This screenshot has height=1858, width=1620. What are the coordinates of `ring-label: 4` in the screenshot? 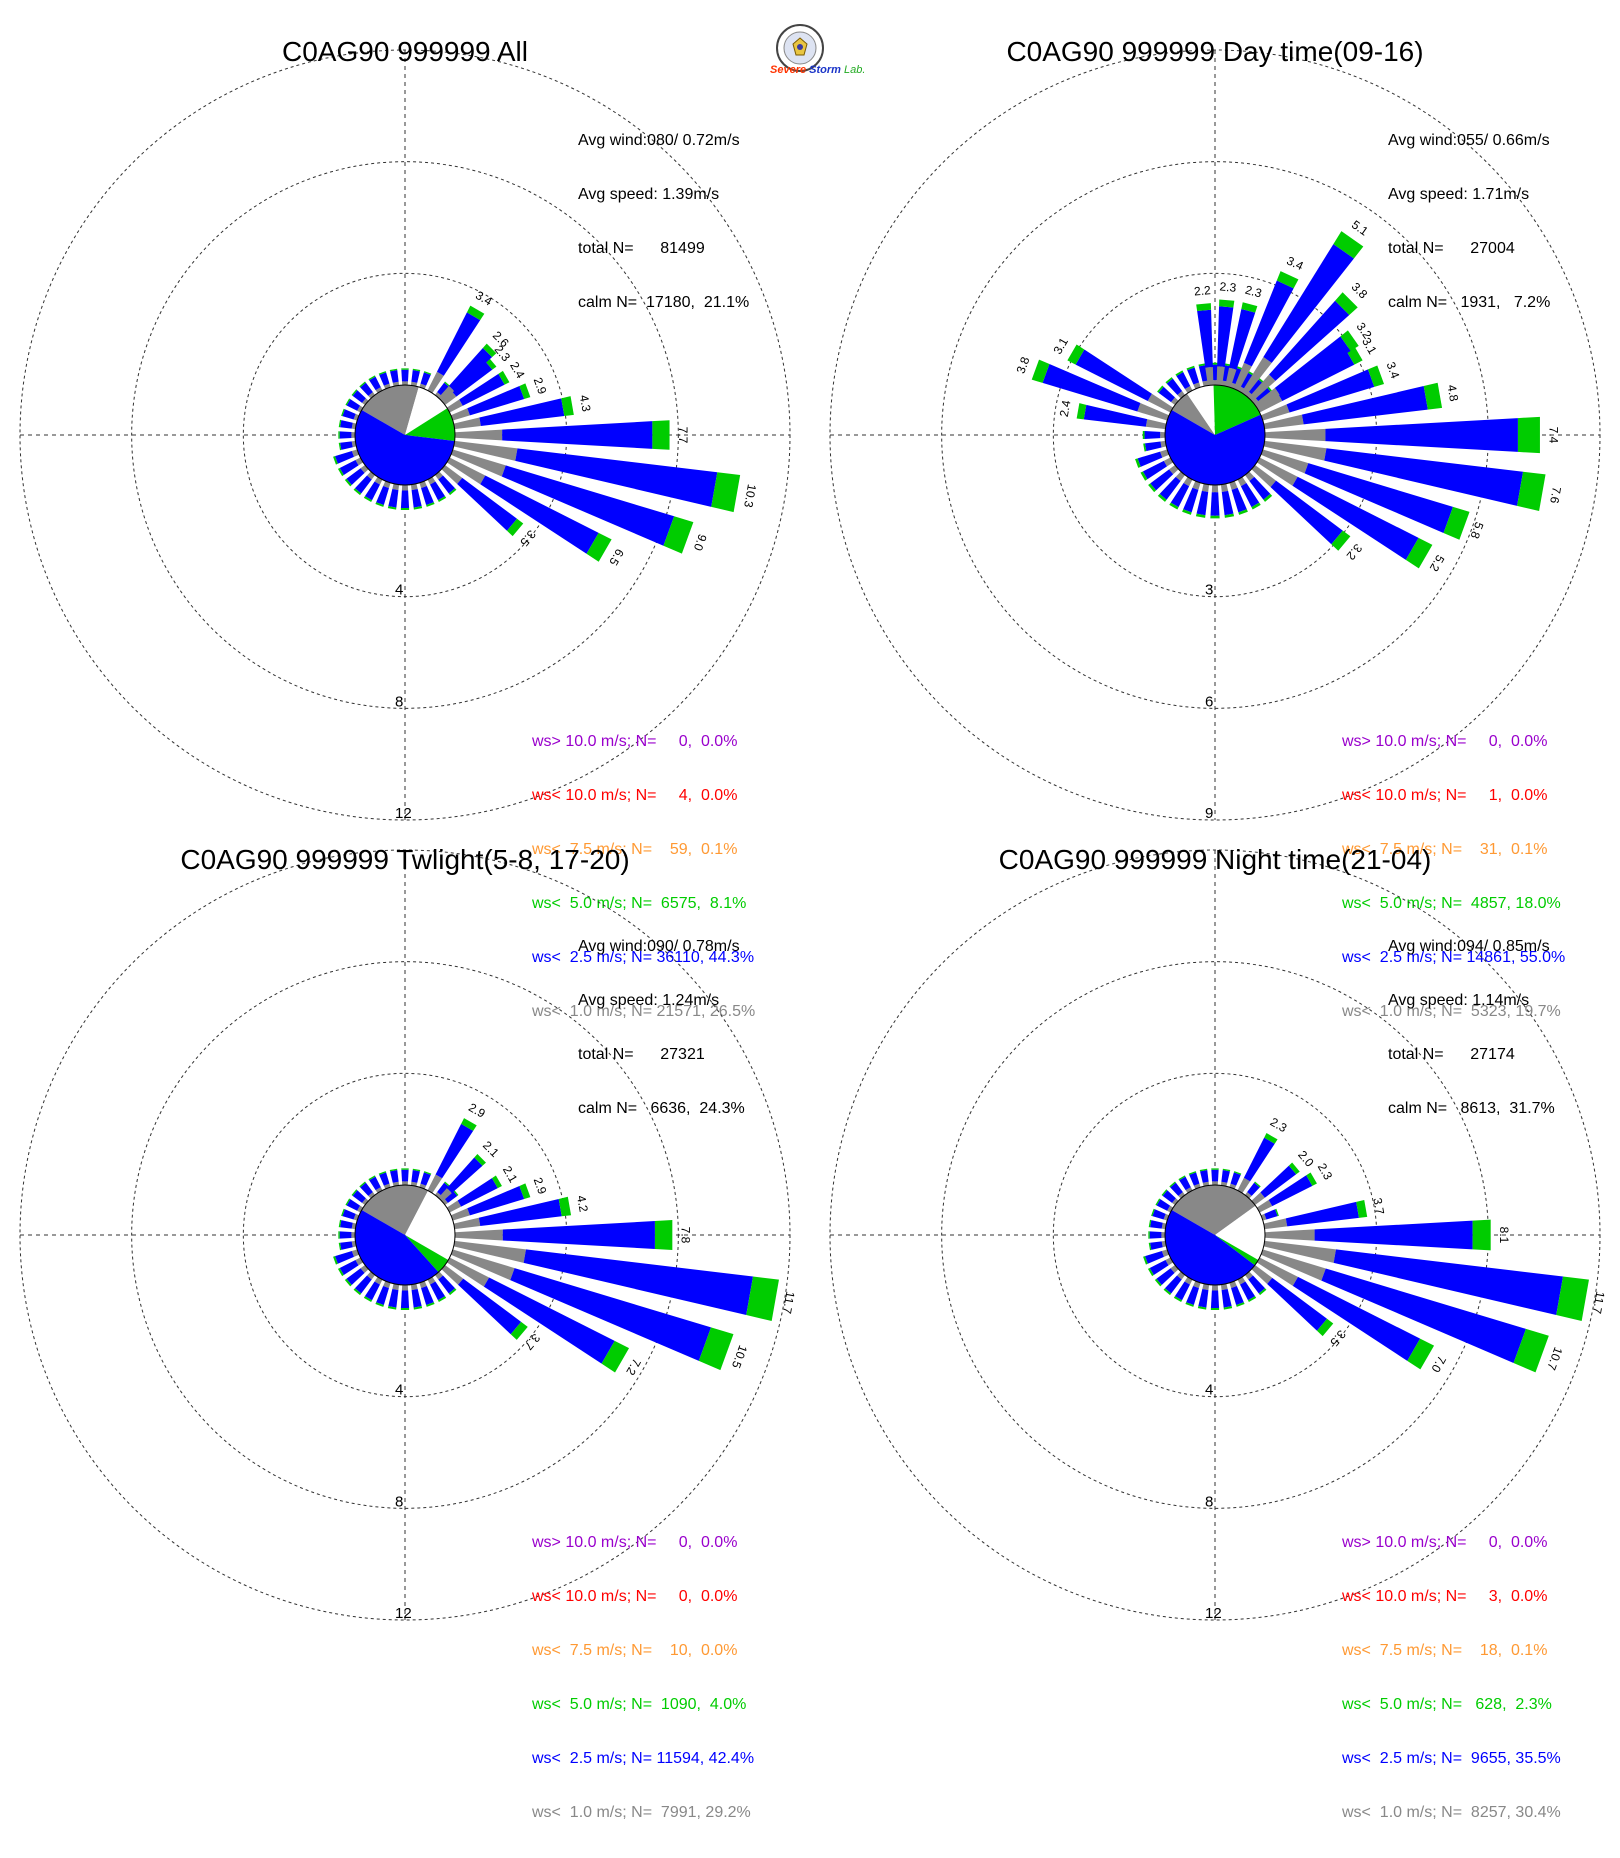 It's located at (399, 1390).